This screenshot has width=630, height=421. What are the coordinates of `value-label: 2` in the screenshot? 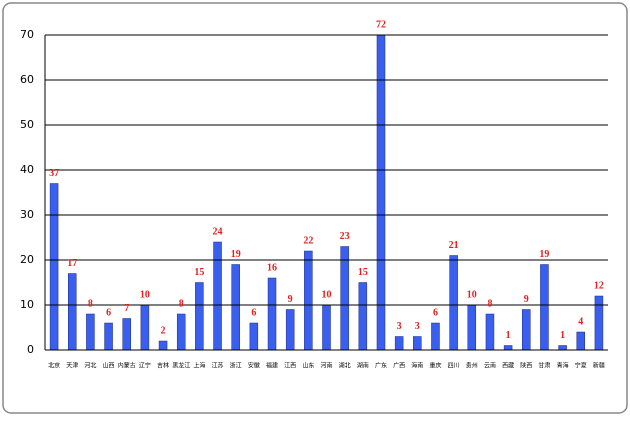 It's located at (163, 330).